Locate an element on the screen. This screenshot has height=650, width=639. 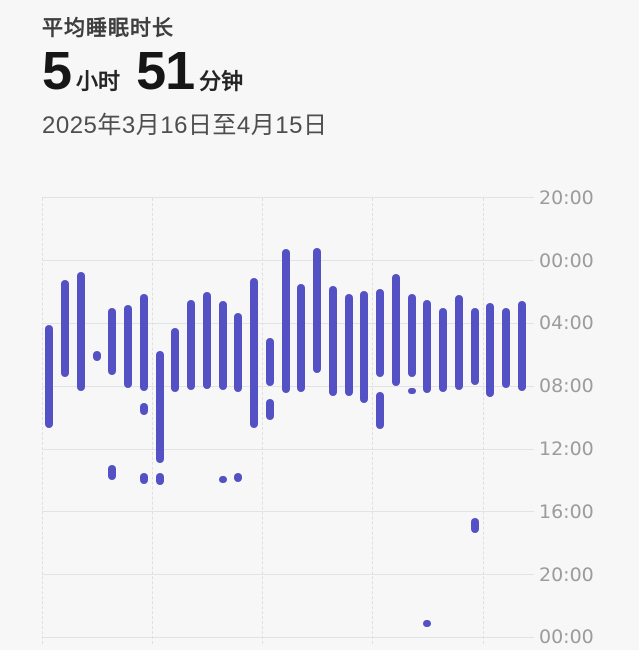
average-sleep-value: 5 小时 51 分钟 is located at coordinates (142, 71).